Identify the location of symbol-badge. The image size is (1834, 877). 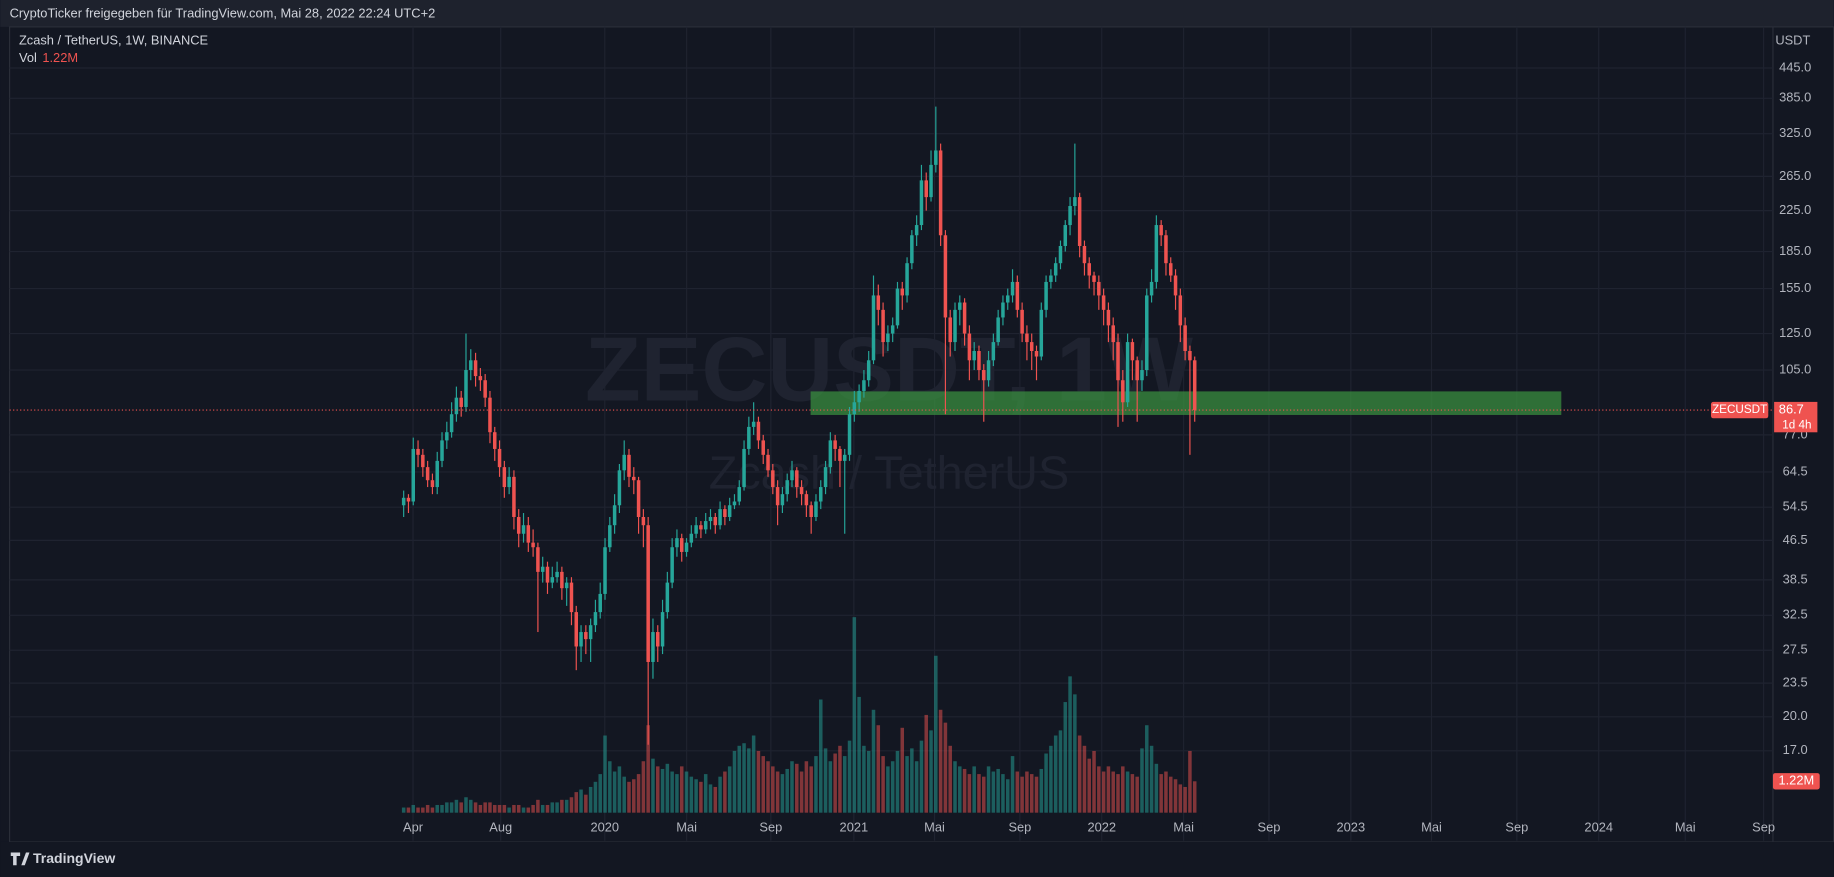
(1739, 410).